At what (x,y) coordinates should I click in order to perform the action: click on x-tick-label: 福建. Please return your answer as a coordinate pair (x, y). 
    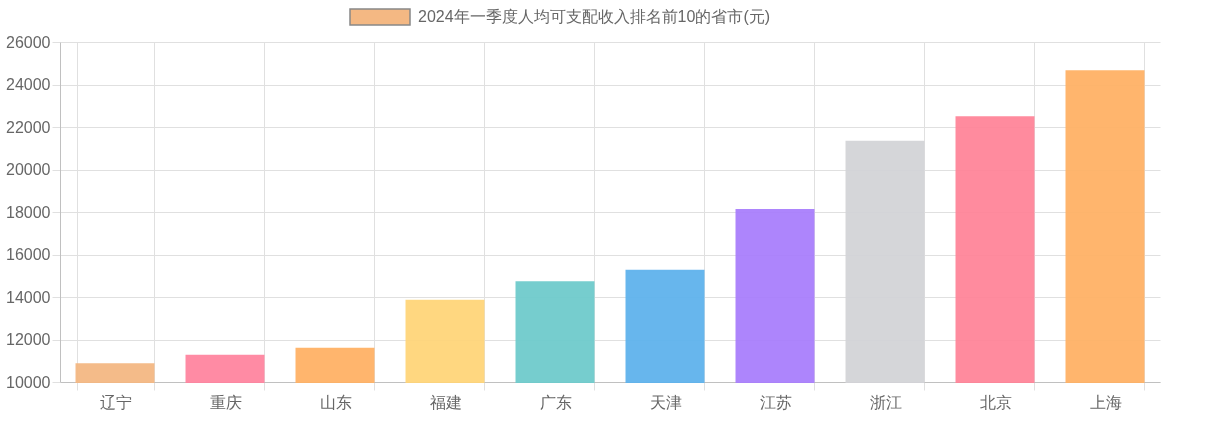
    Looking at the image, I should click on (445, 402).